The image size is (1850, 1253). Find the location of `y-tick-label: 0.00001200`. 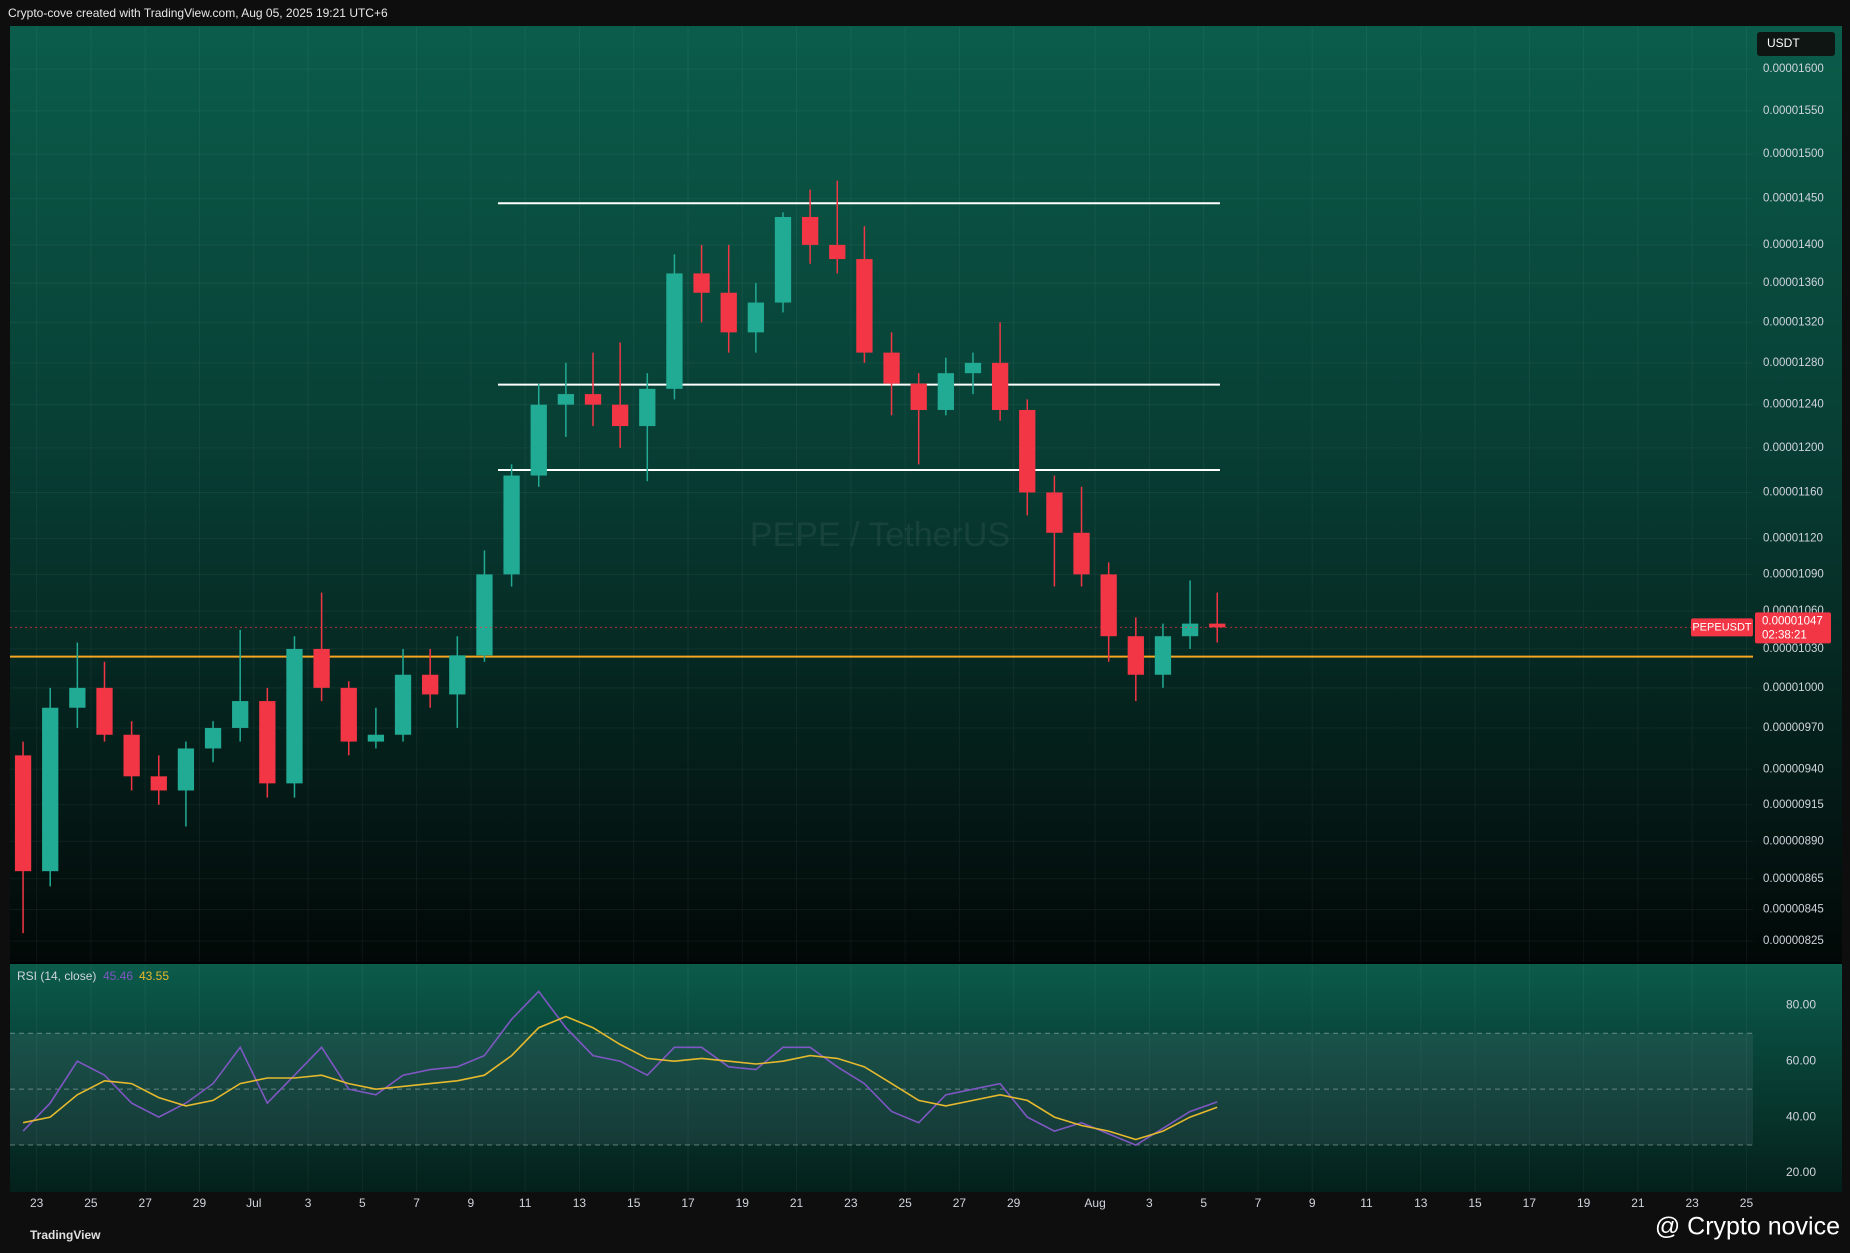

y-tick-label: 0.00001200 is located at coordinates (1793, 448).